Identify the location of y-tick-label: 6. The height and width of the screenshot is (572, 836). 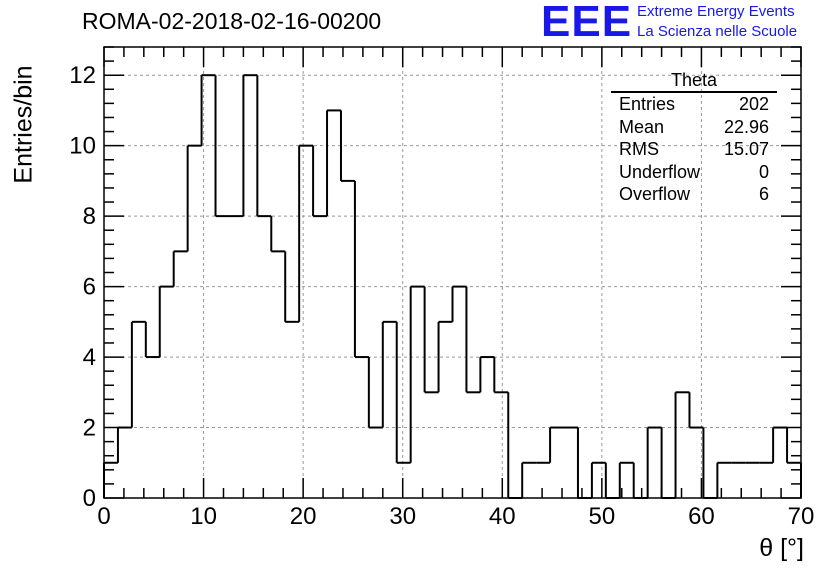
(89, 287).